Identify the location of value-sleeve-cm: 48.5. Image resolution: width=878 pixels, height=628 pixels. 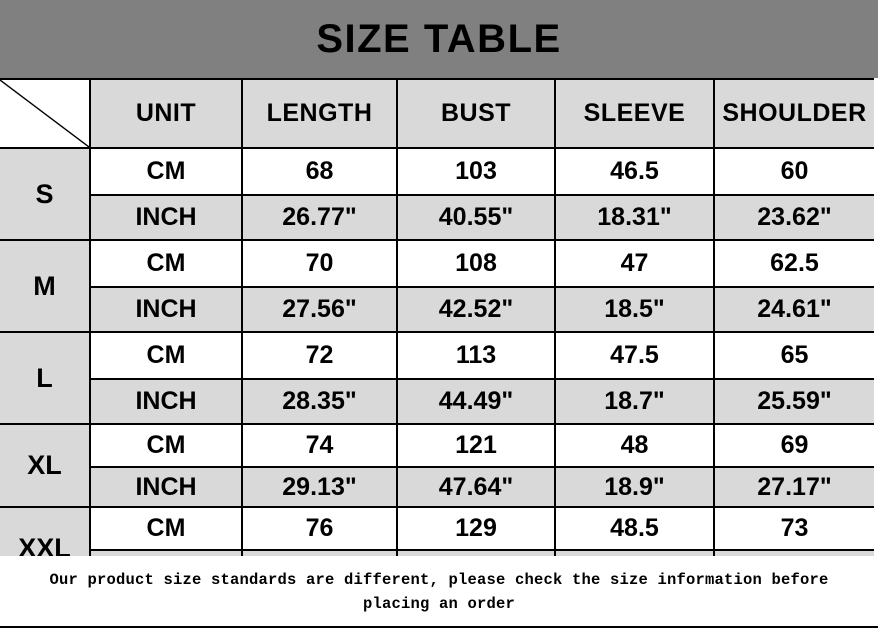
(634, 528).